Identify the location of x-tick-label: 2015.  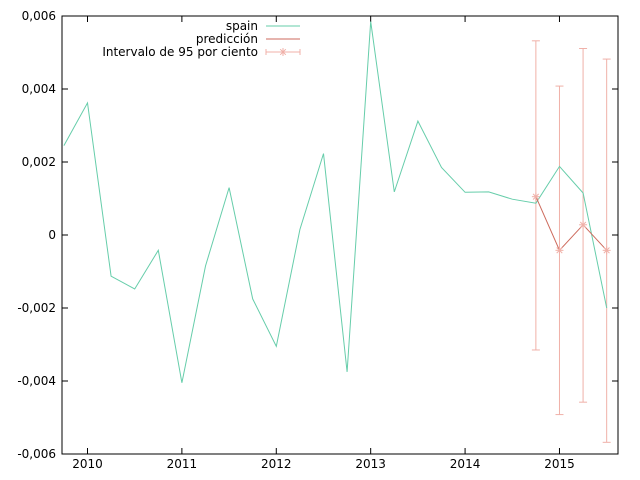
(559, 464).